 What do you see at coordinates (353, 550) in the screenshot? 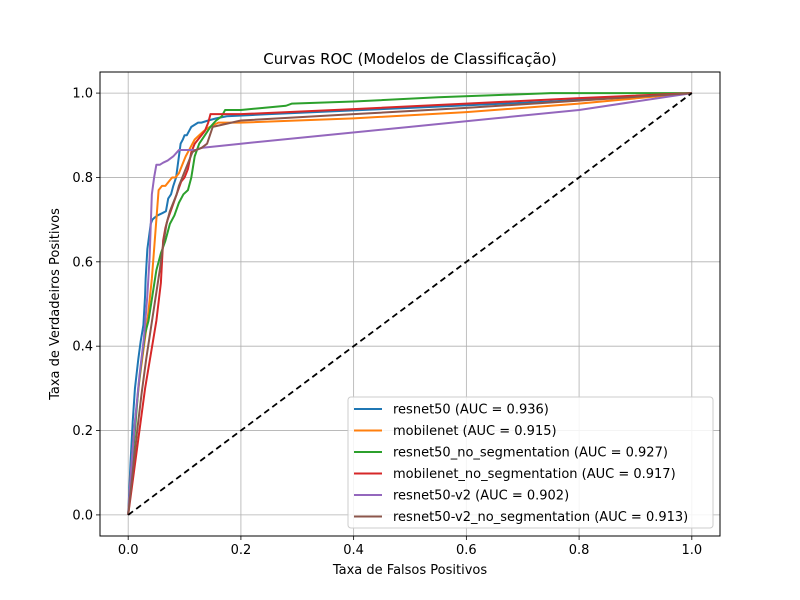
I see `x-tick-label: 0.4` at bounding box center [353, 550].